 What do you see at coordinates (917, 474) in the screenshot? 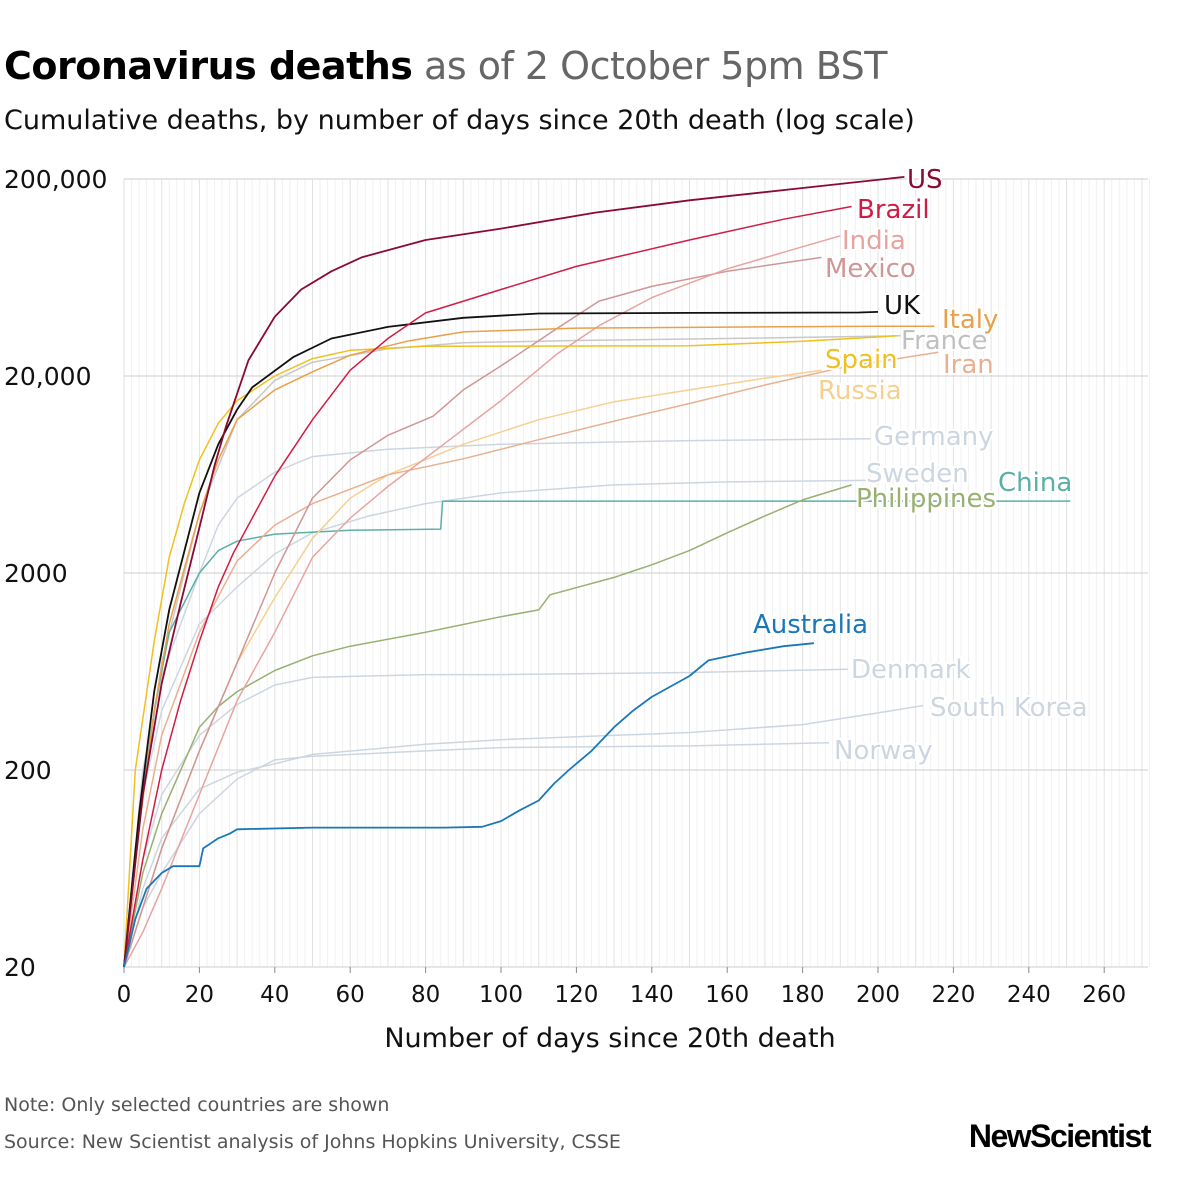
I see `series-label-sweden: Sweden` at bounding box center [917, 474].